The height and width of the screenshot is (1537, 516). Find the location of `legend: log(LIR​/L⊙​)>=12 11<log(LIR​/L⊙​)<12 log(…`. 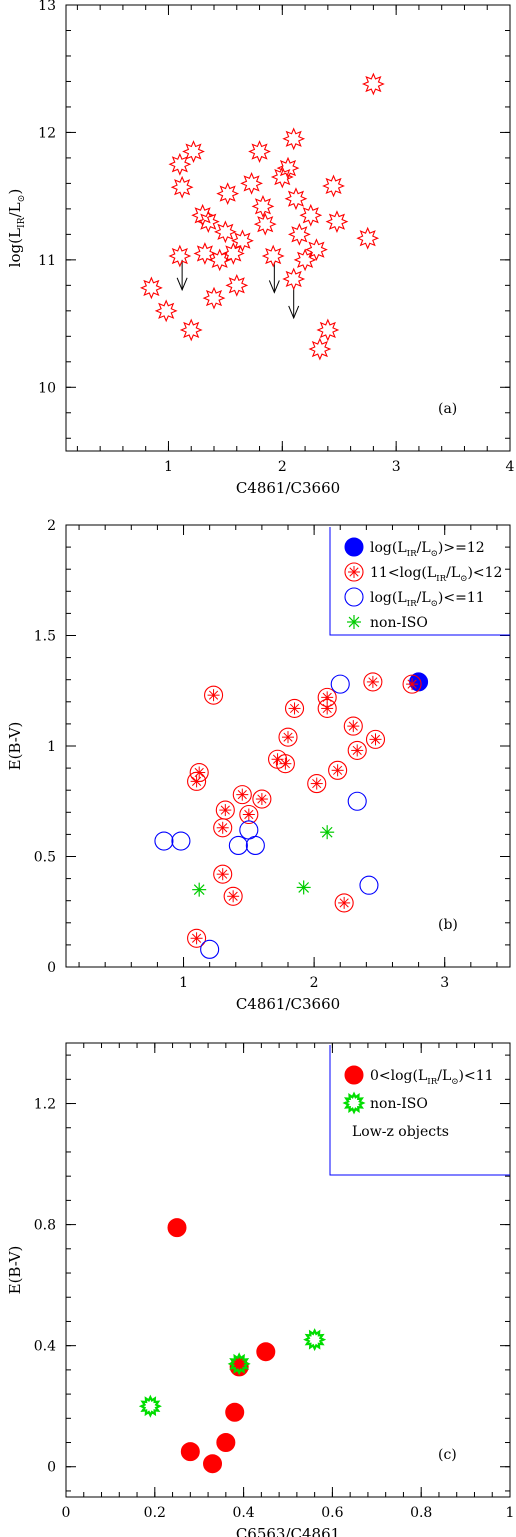

legend: log(LIR​/L⊙​)>=12 11<log(LIR​/L⊙​)<12 log(… is located at coordinates (419, 581).